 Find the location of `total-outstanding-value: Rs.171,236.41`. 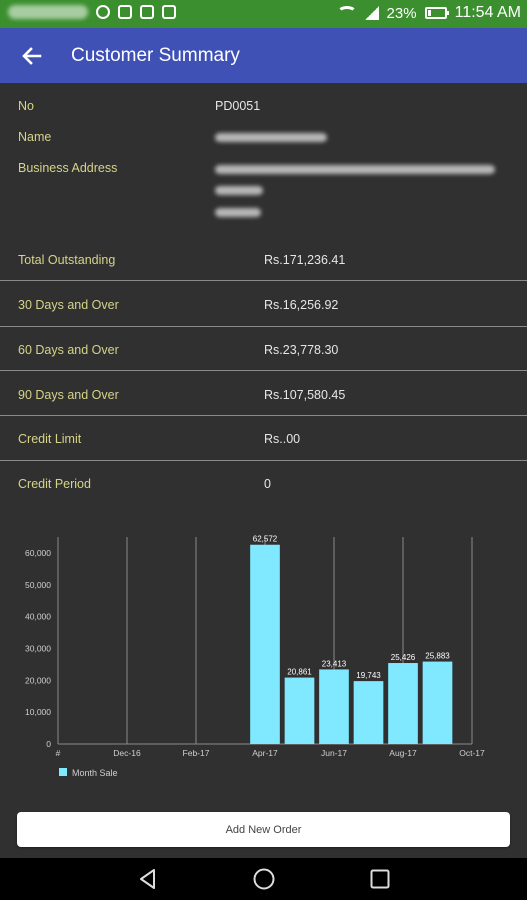

total-outstanding-value: Rs.171,236.41 is located at coordinates (305, 260).